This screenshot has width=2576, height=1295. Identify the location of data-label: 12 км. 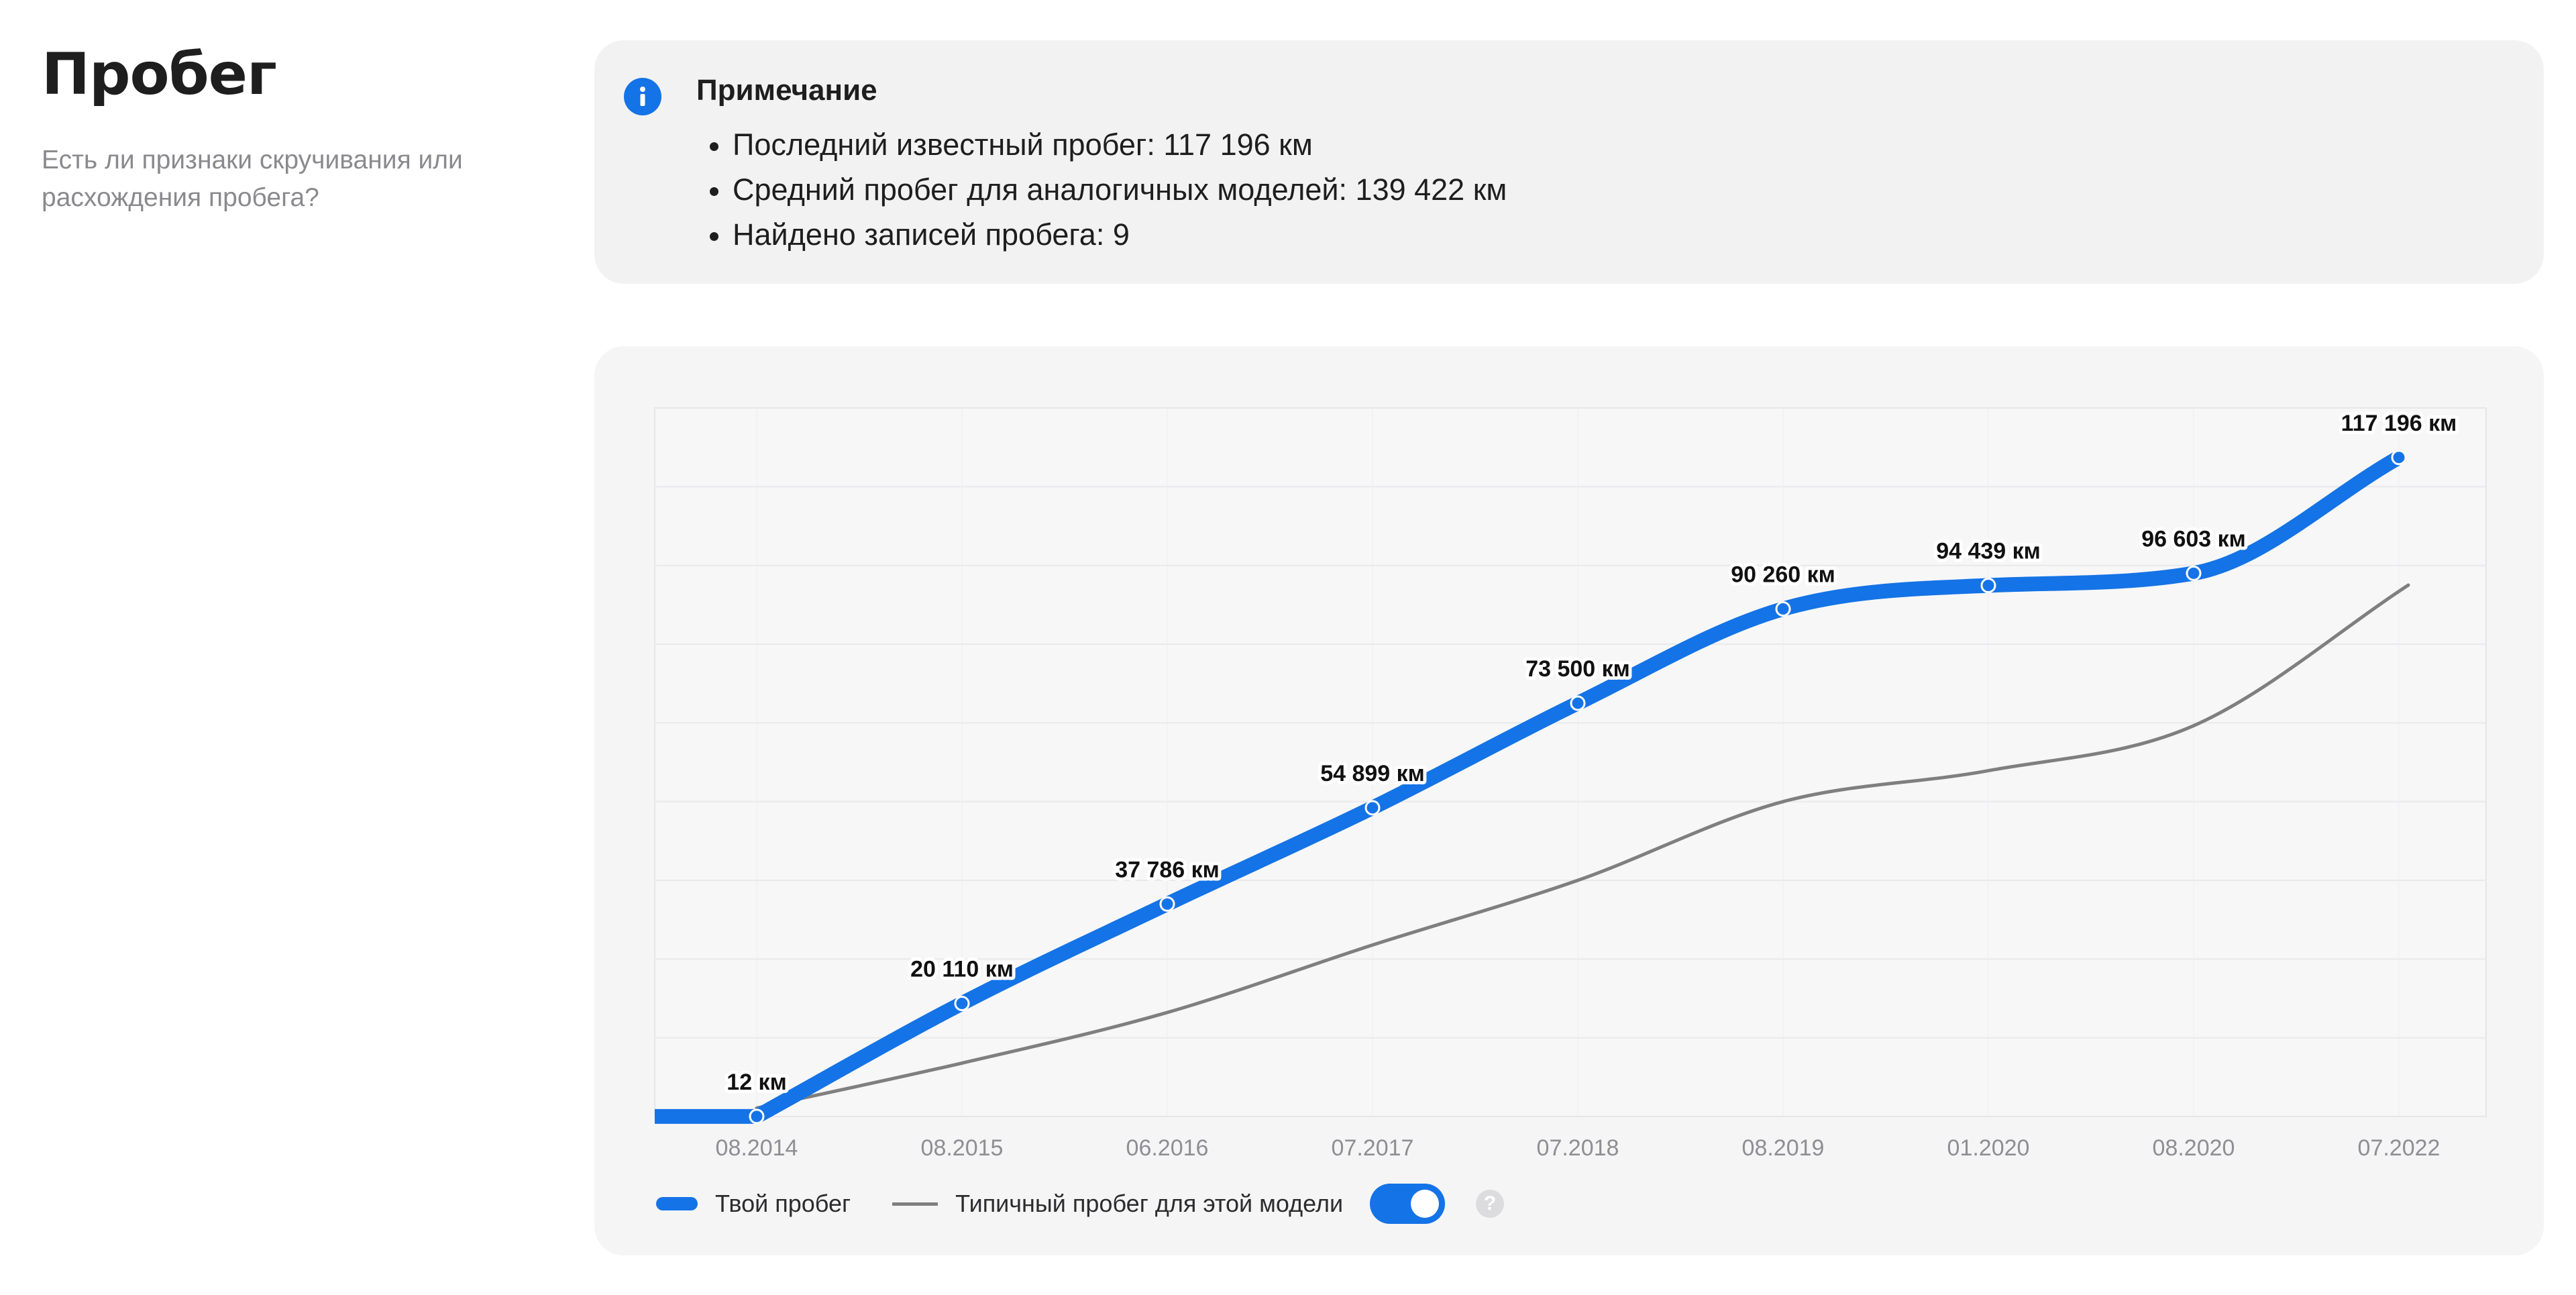
(756, 1082).